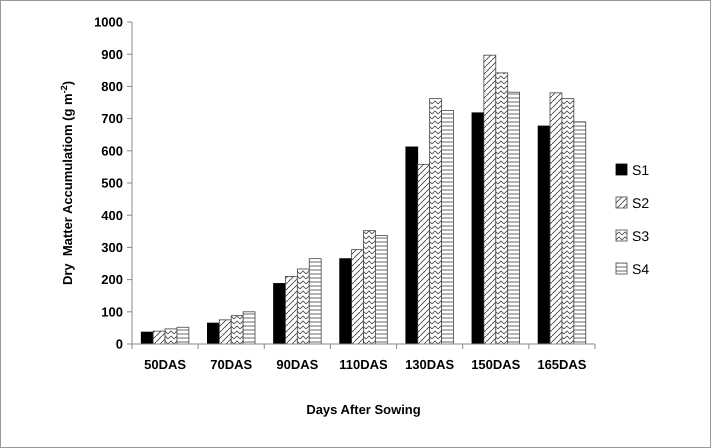  I want to click on legend-label: S3, so click(641, 236).